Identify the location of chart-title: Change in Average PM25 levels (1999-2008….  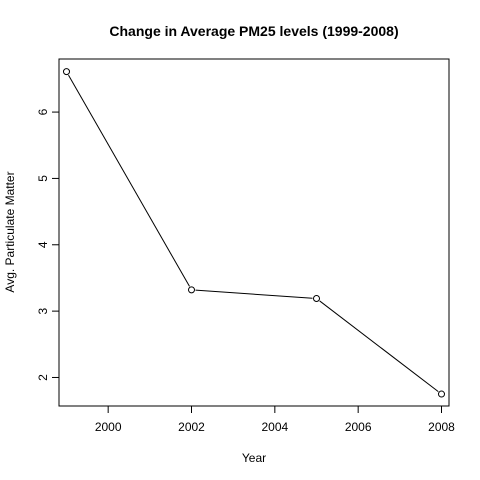
(253, 31).